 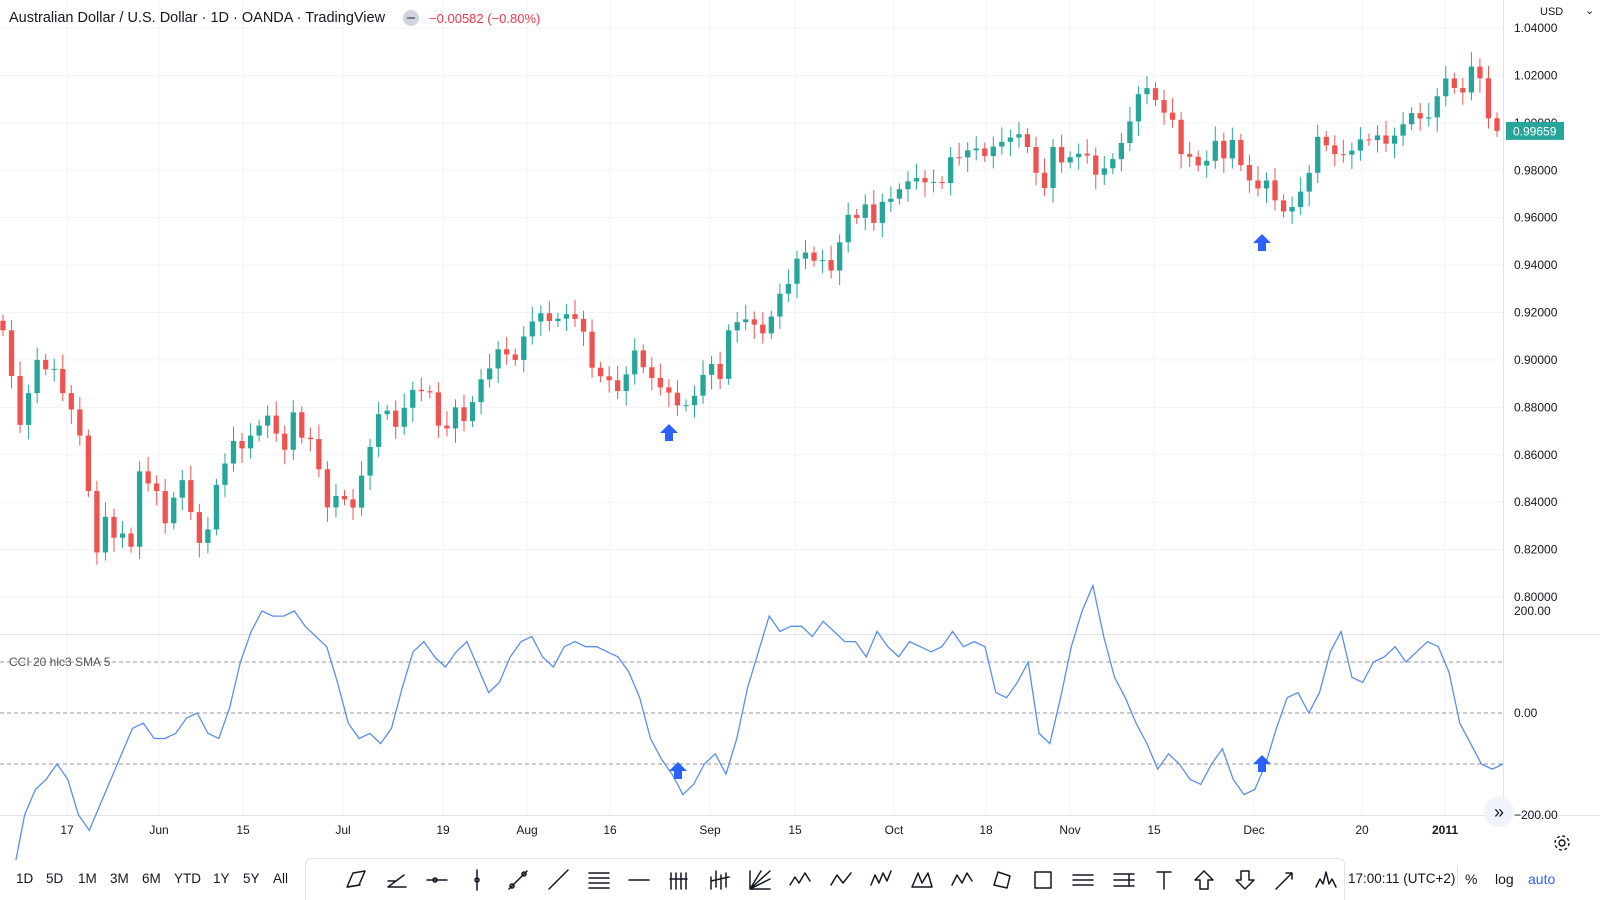 I want to click on pitchfork-icon, so click(x=679, y=880).